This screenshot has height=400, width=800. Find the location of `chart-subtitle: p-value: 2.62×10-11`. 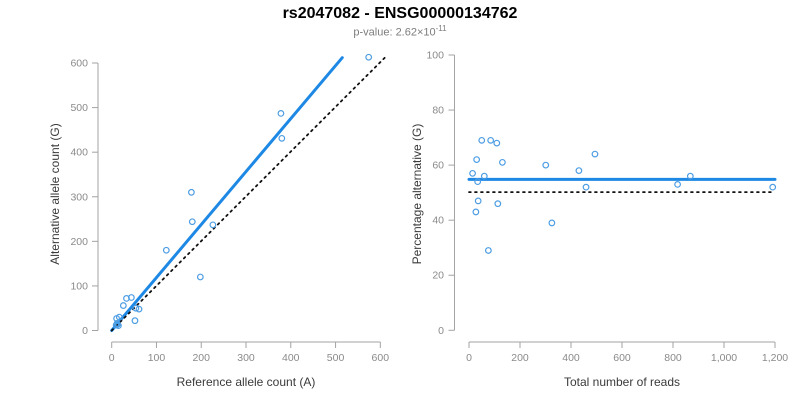

chart-subtitle: p-value: 2.62×10-11 is located at coordinates (400, 31).